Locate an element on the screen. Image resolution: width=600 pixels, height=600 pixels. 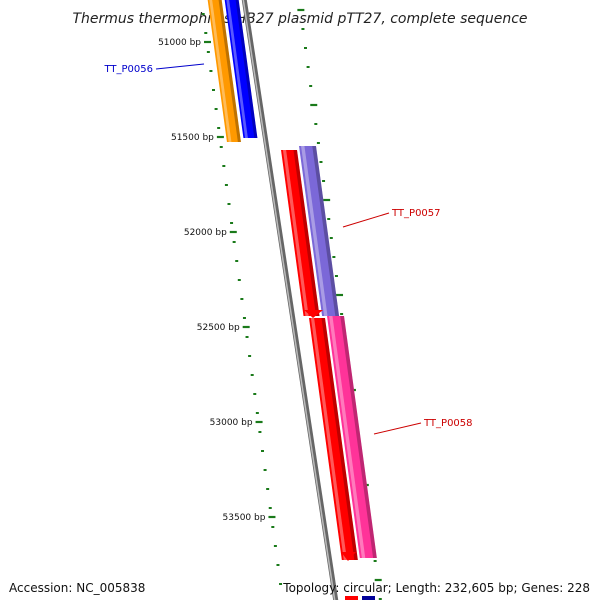
gene-tt-p0058-body is located at coordinates (352, 437).